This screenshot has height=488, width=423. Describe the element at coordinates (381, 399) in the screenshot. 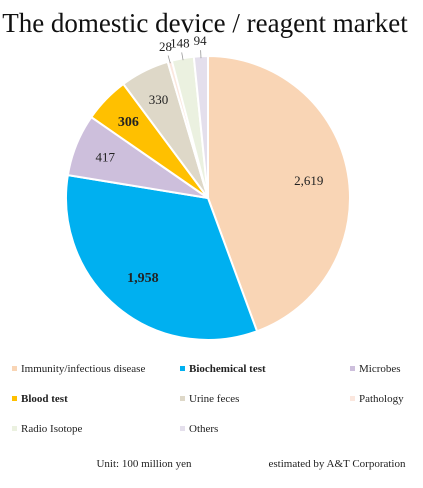

I see `legend-label: Pathology` at that location.